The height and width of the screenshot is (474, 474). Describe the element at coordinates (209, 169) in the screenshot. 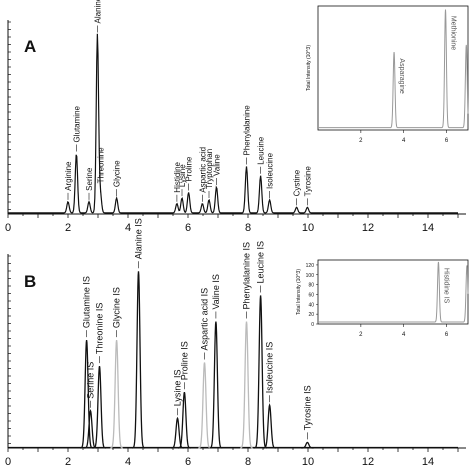

I see `panel-a-label-tryptophan: Tryptophan` at that location.